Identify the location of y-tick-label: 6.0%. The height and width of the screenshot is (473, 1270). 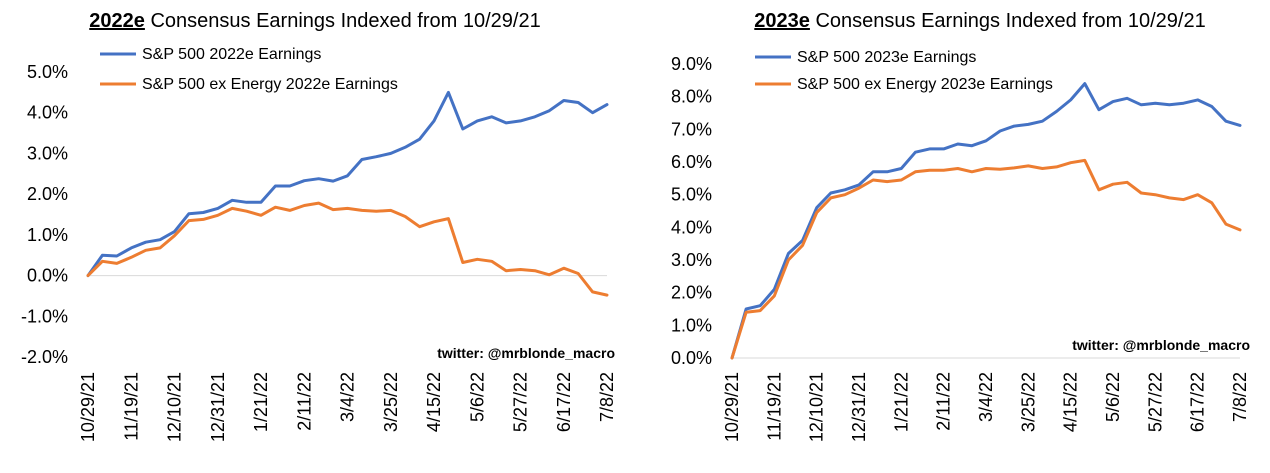
(691, 162).